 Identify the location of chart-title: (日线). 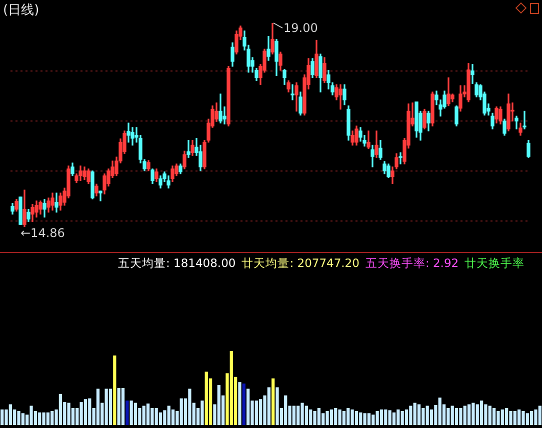
(21, 10).